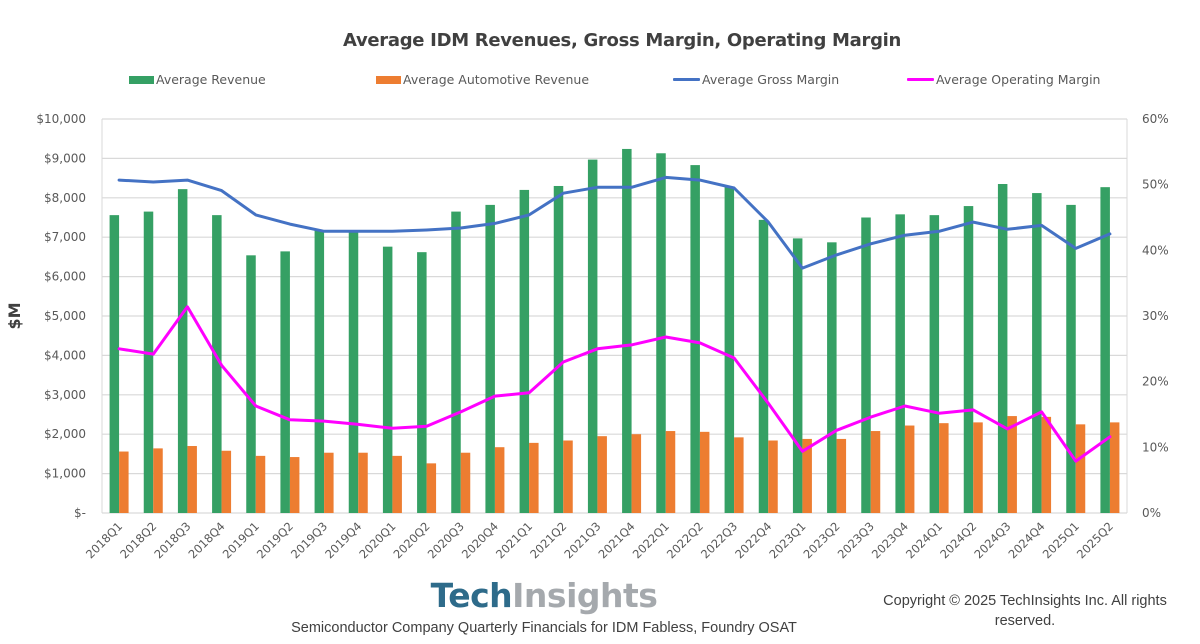 This screenshot has height=644, width=1200. I want to click on legend-item-average-operating-margin: Average Operating Margin, so click(1003, 79).